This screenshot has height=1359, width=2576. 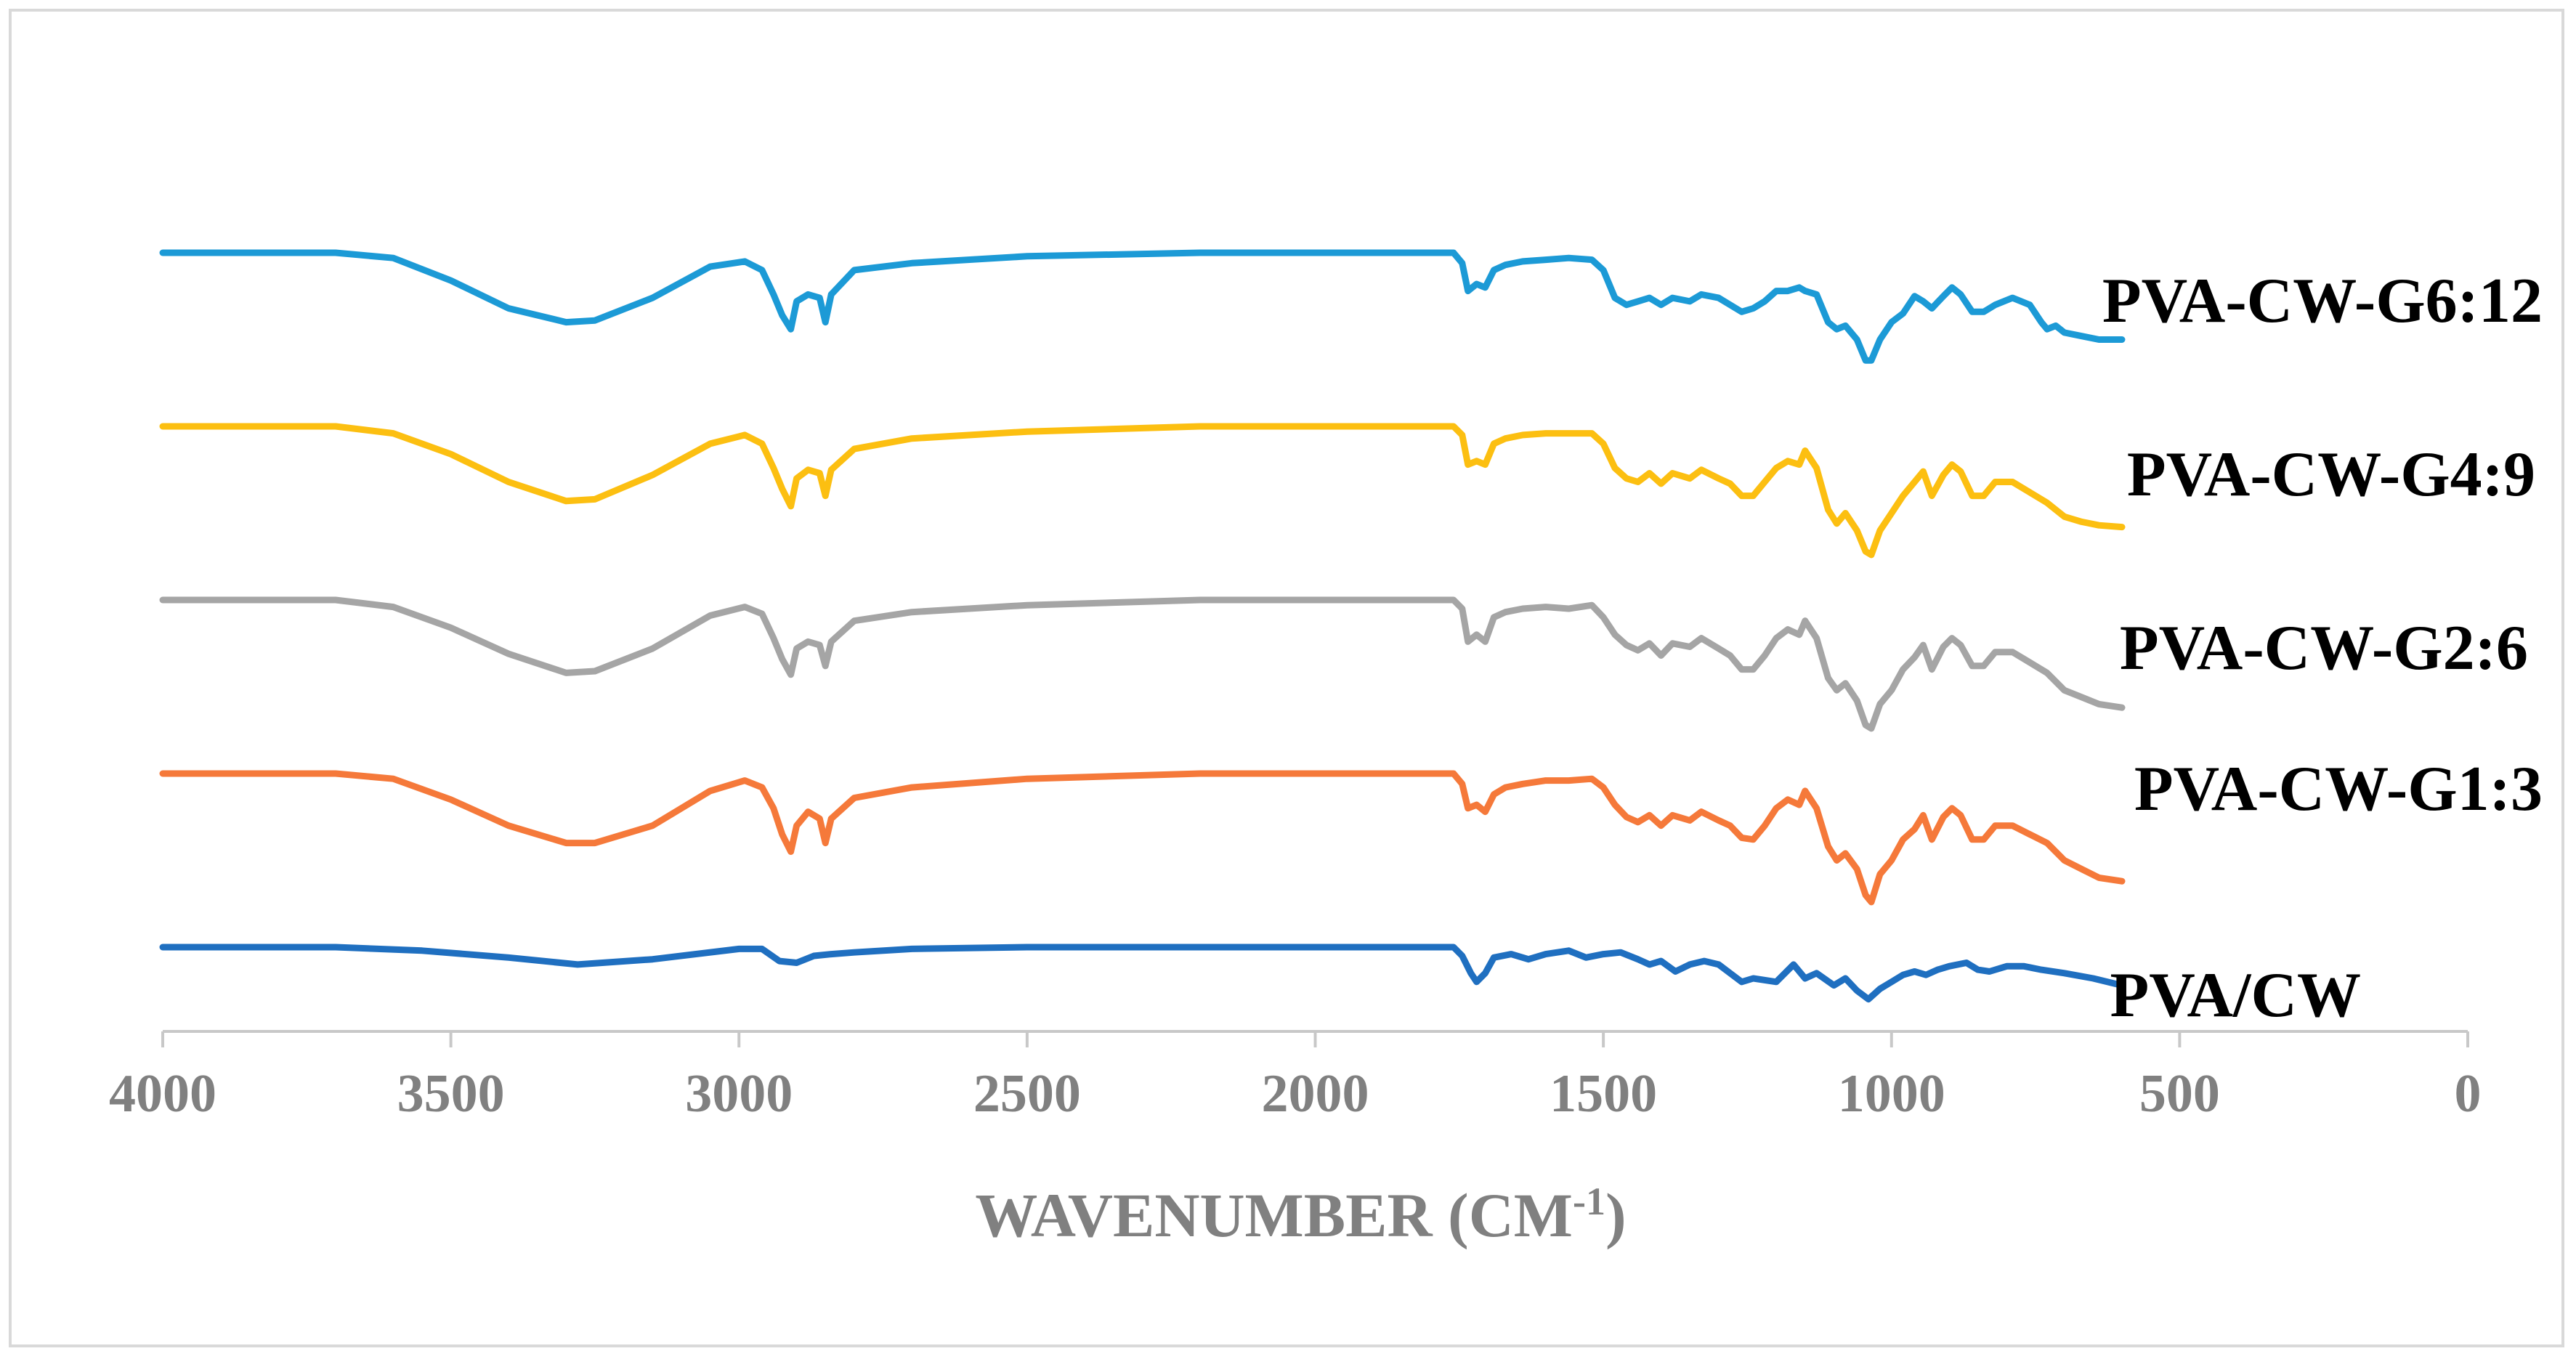 What do you see at coordinates (739, 1094) in the screenshot?
I see `x-tick-label: 3000` at bounding box center [739, 1094].